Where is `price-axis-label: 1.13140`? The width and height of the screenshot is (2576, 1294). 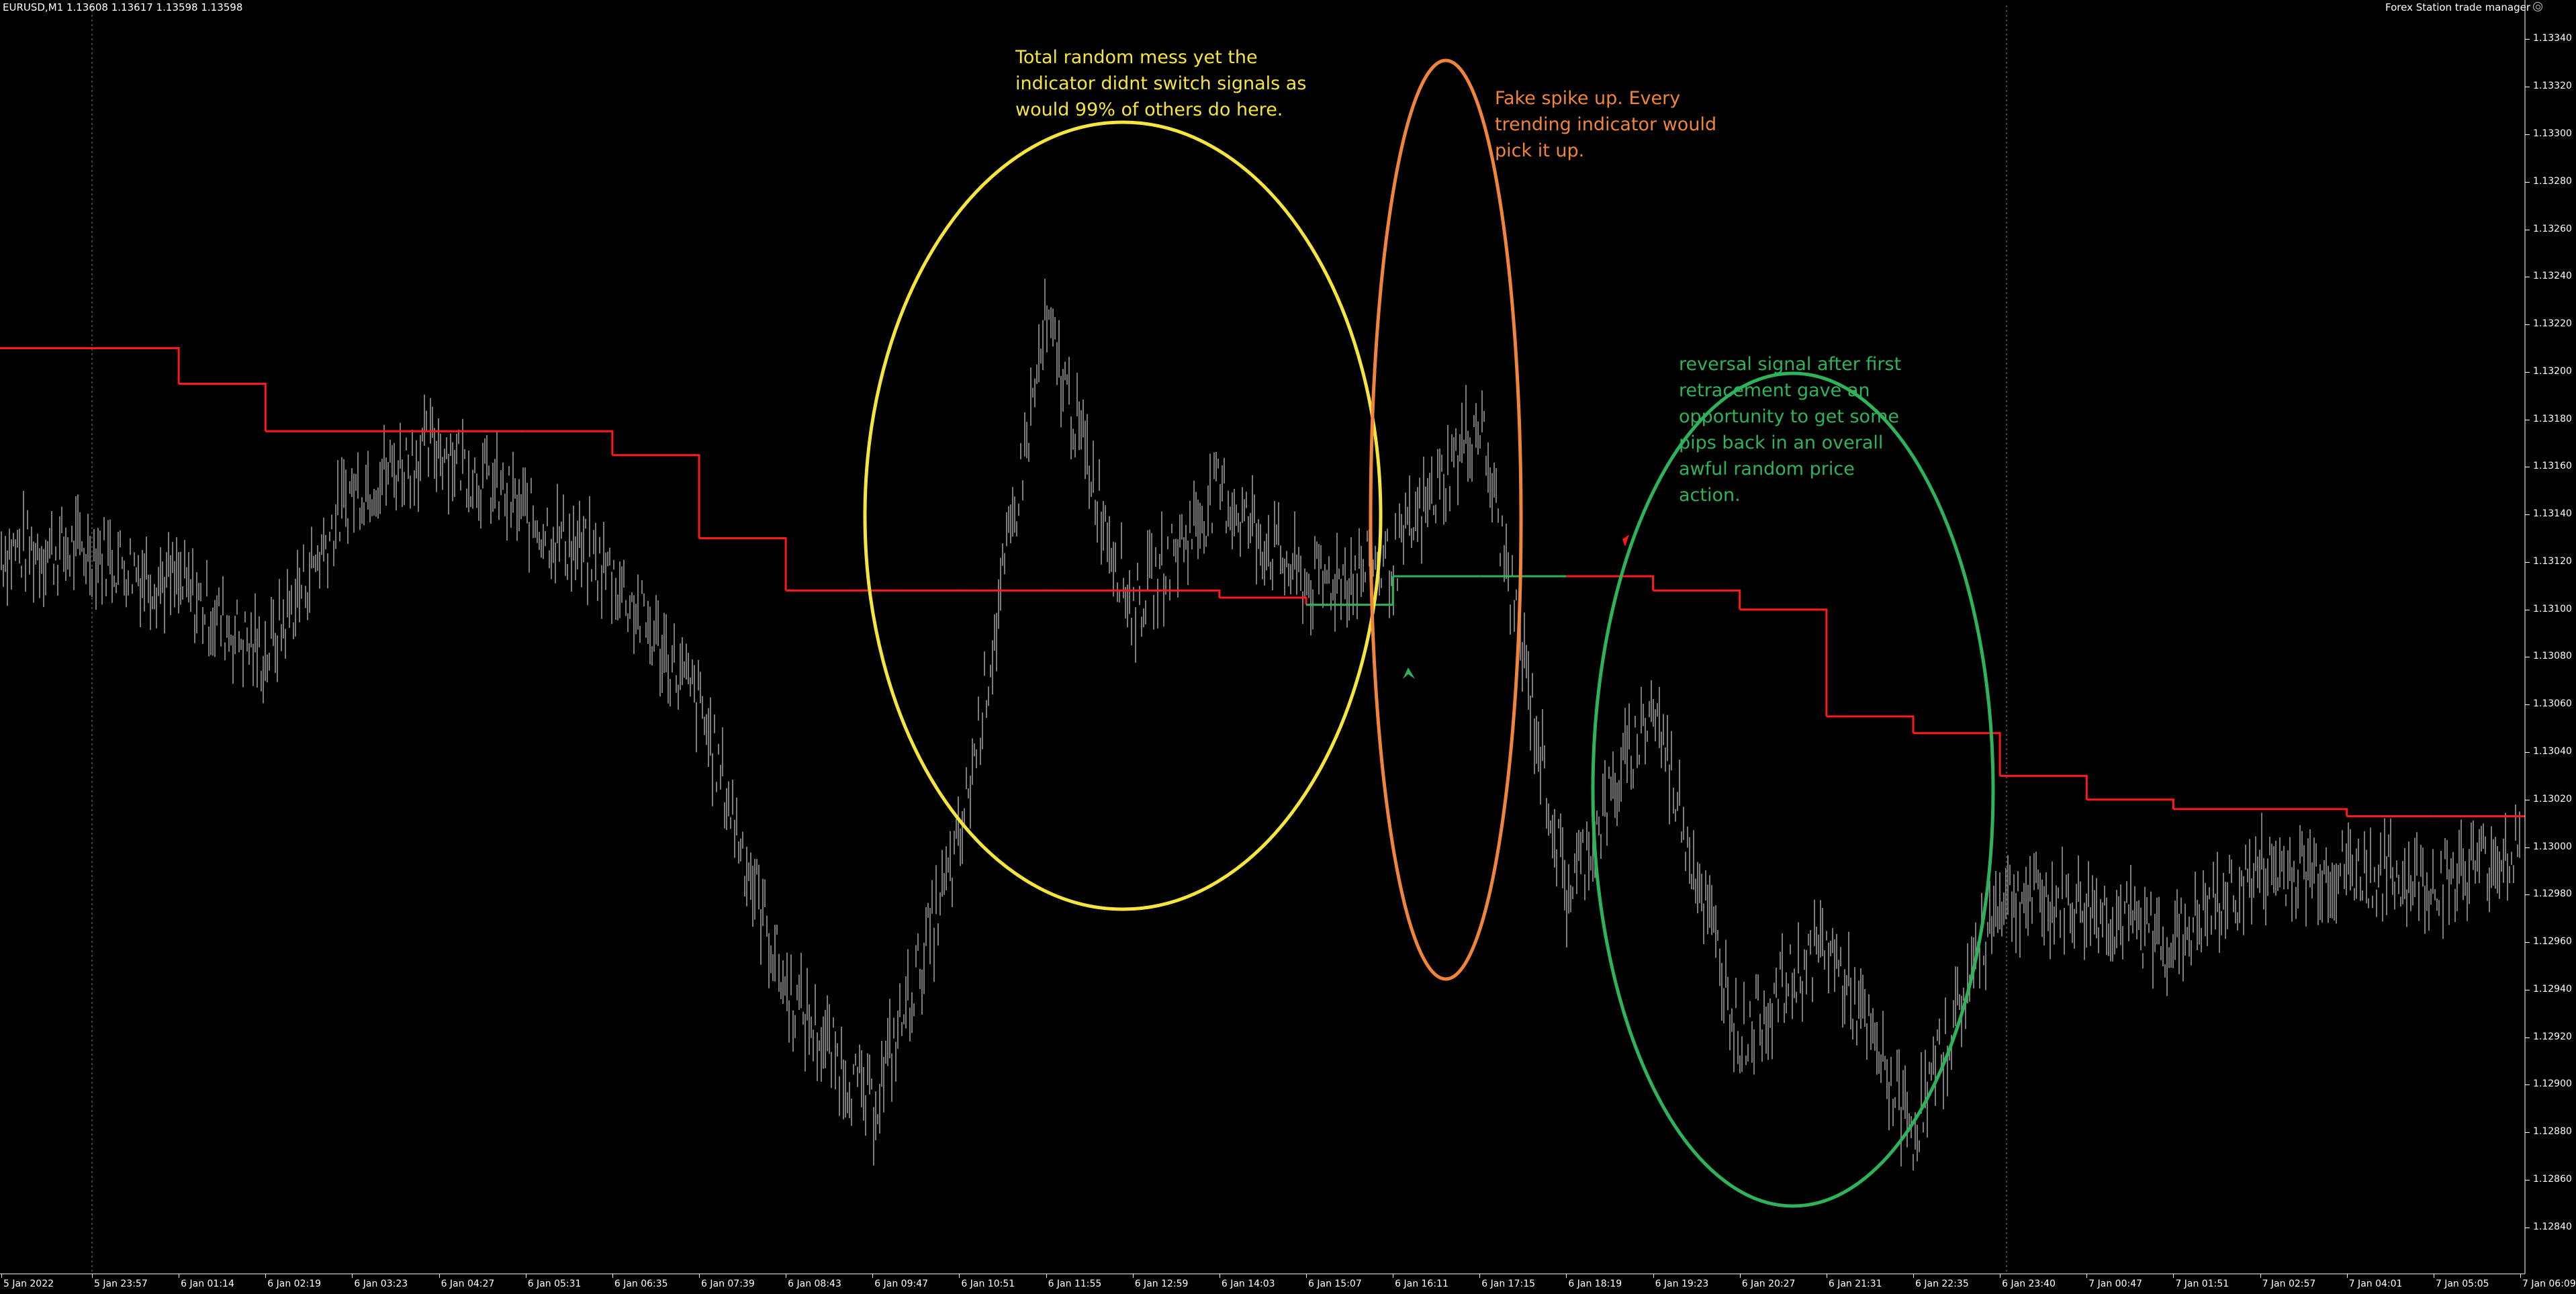 price-axis-label: 1.13140 is located at coordinates (2552, 514).